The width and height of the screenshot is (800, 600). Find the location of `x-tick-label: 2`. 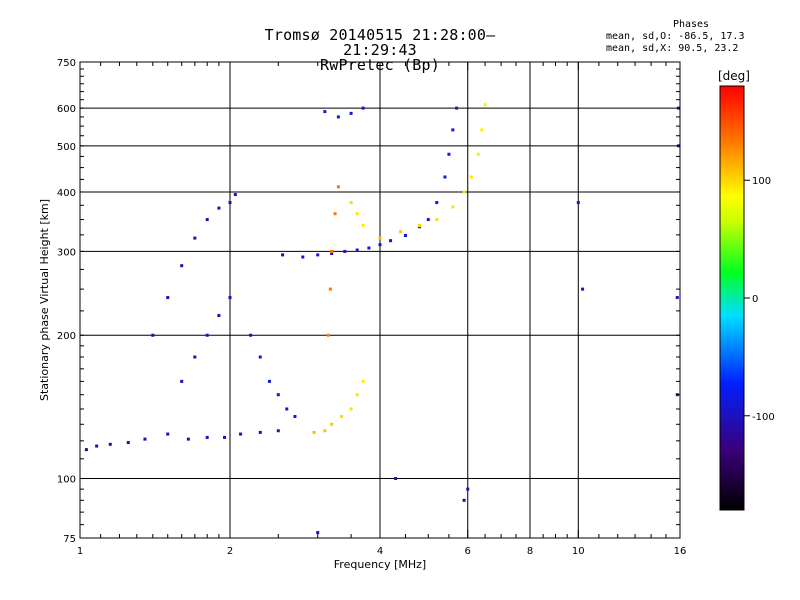

x-tick-label: 2 is located at coordinates (230, 551).